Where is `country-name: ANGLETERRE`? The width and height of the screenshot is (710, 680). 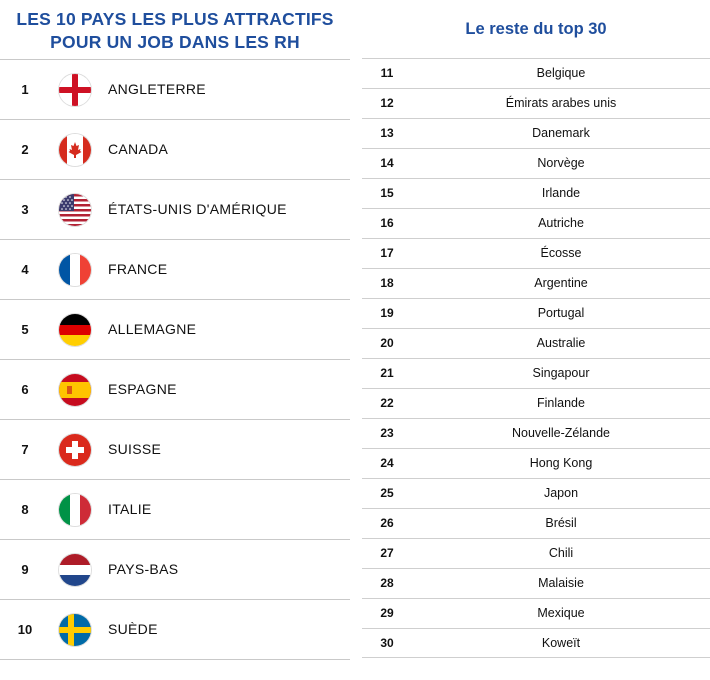 country-name: ANGLETERRE is located at coordinates (157, 89).